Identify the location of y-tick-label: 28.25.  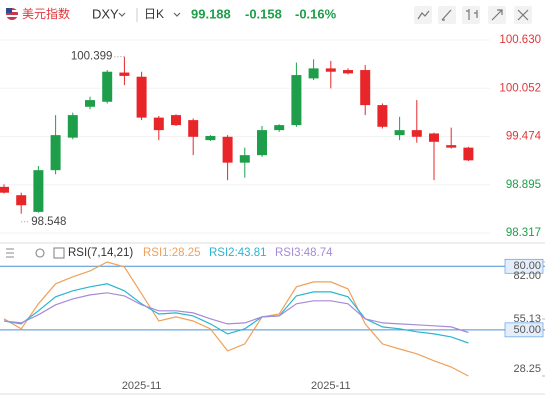
(527, 369).